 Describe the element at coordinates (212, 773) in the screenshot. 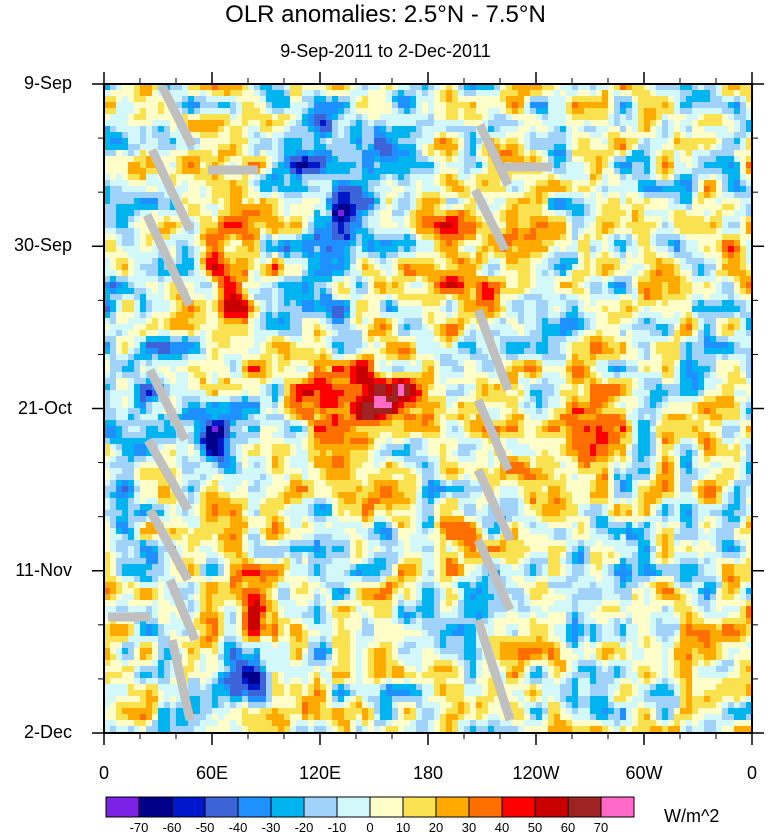

I see `x-tick-label: 60E` at that location.